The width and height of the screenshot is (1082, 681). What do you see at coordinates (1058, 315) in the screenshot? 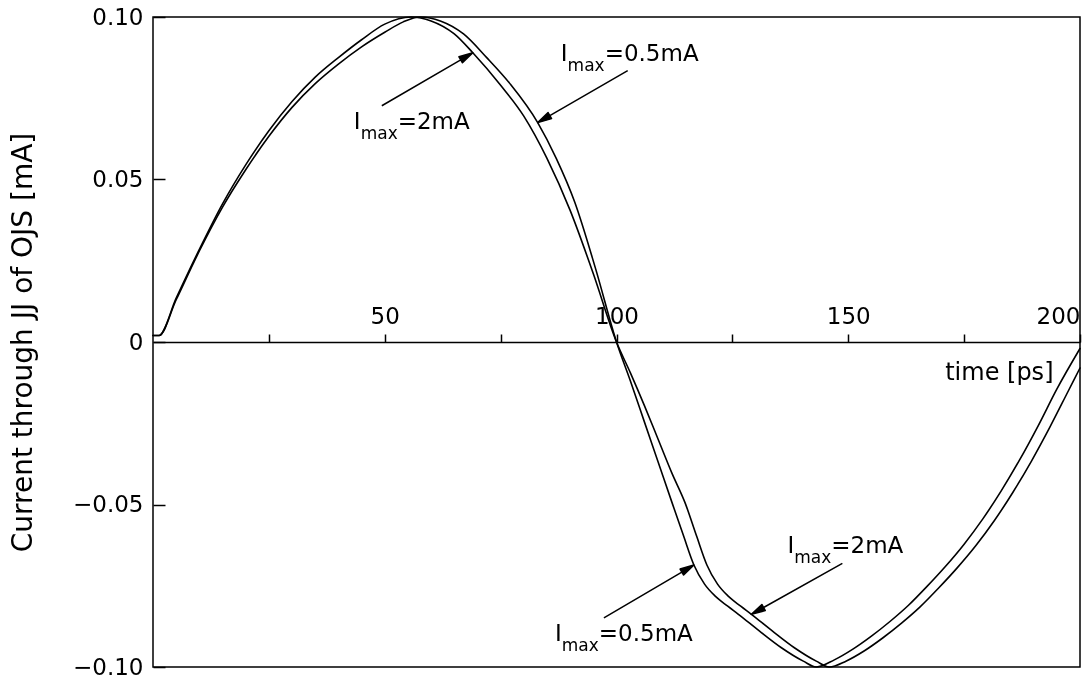
I see `x-tick-label: 200` at bounding box center [1058, 315].